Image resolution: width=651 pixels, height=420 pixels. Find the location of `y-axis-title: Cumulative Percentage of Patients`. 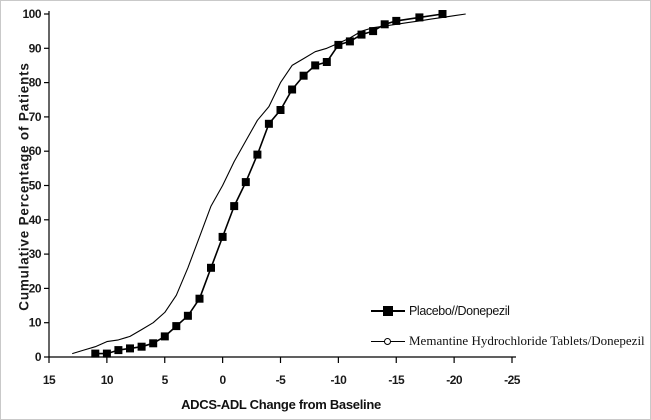

y-axis-title: Cumulative Percentage of Patients is located at coordinates (24, 186).